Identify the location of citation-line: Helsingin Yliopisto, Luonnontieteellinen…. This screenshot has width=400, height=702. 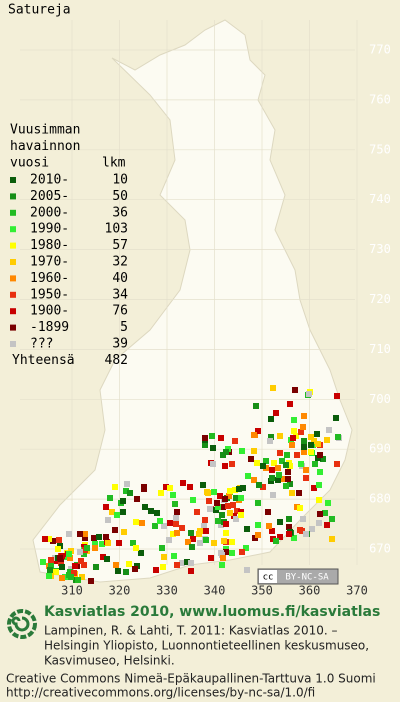
(206, 646).